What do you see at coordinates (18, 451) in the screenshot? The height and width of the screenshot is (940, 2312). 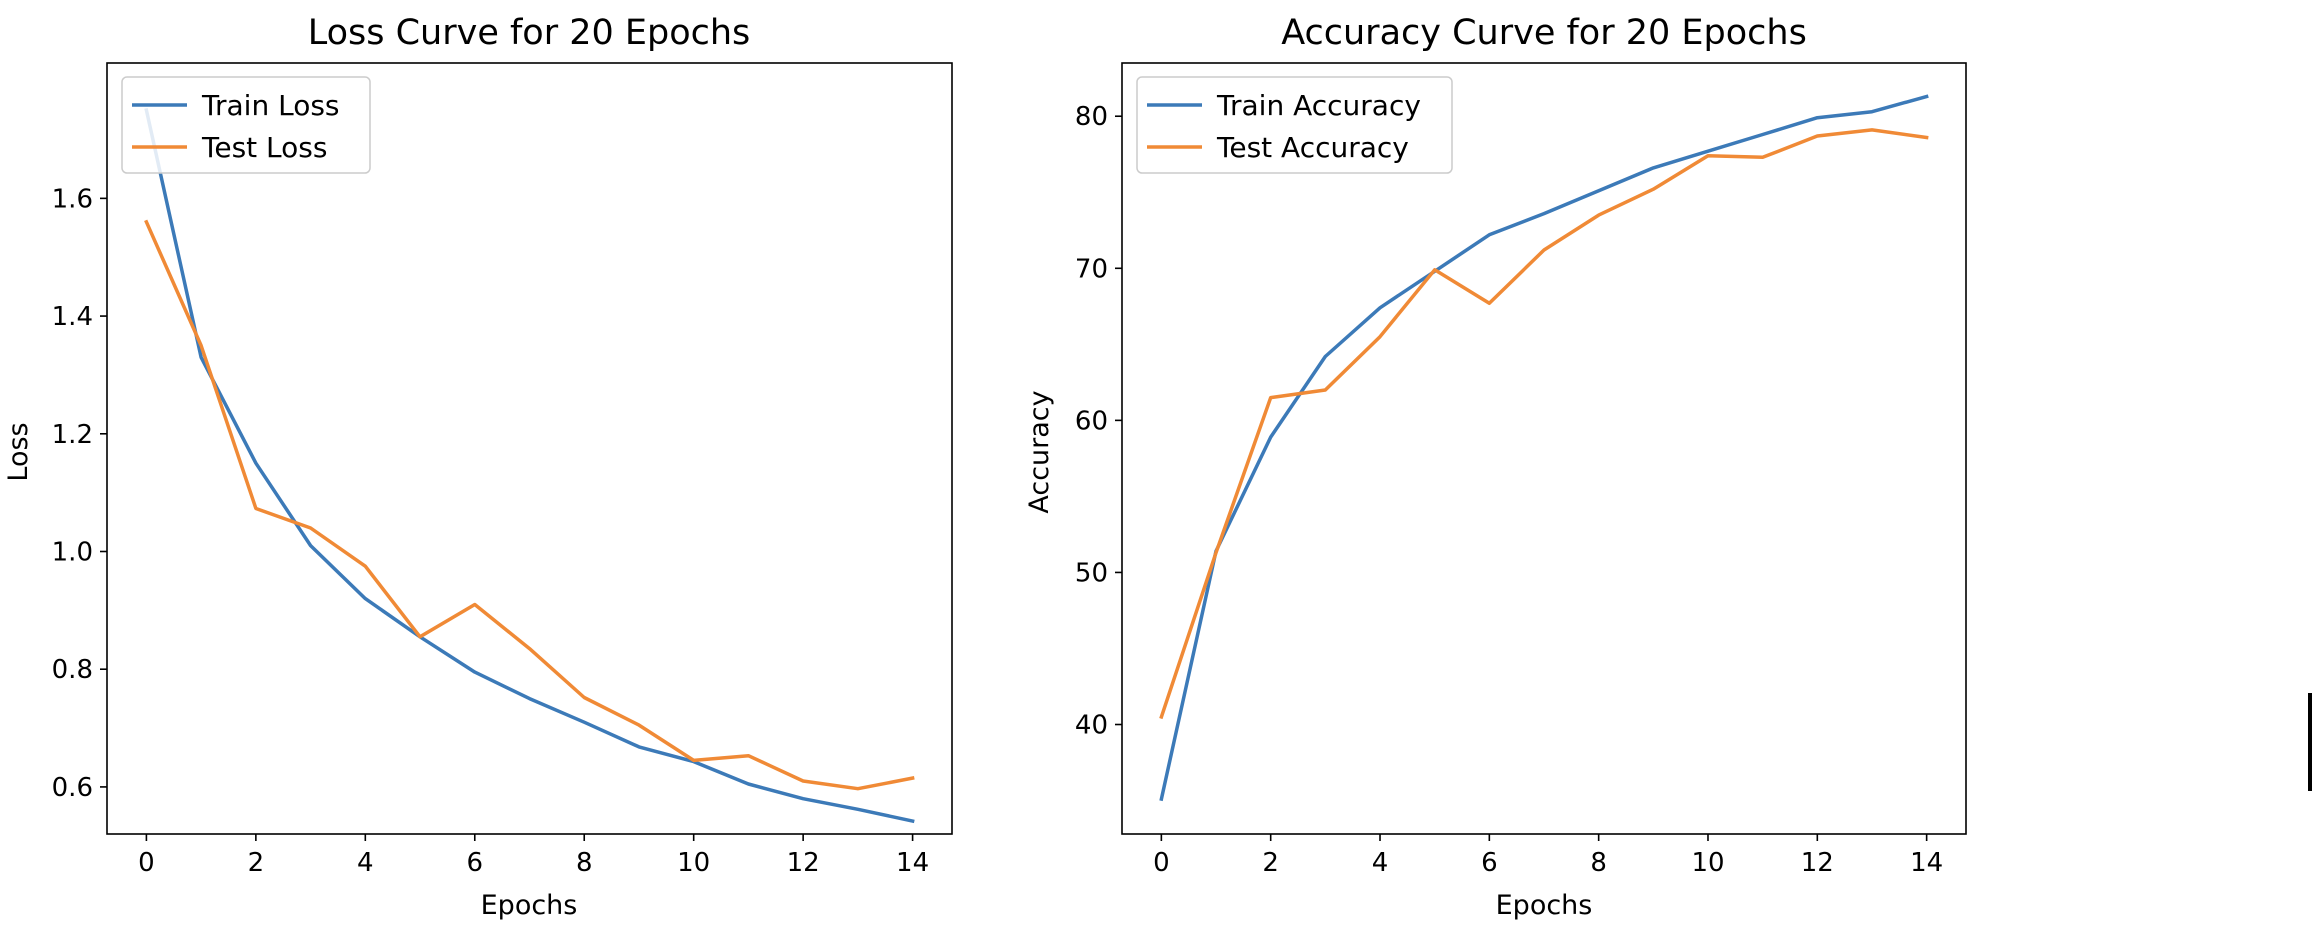 I see `y-axis-label: Loss` at bounding box center [18, 451].